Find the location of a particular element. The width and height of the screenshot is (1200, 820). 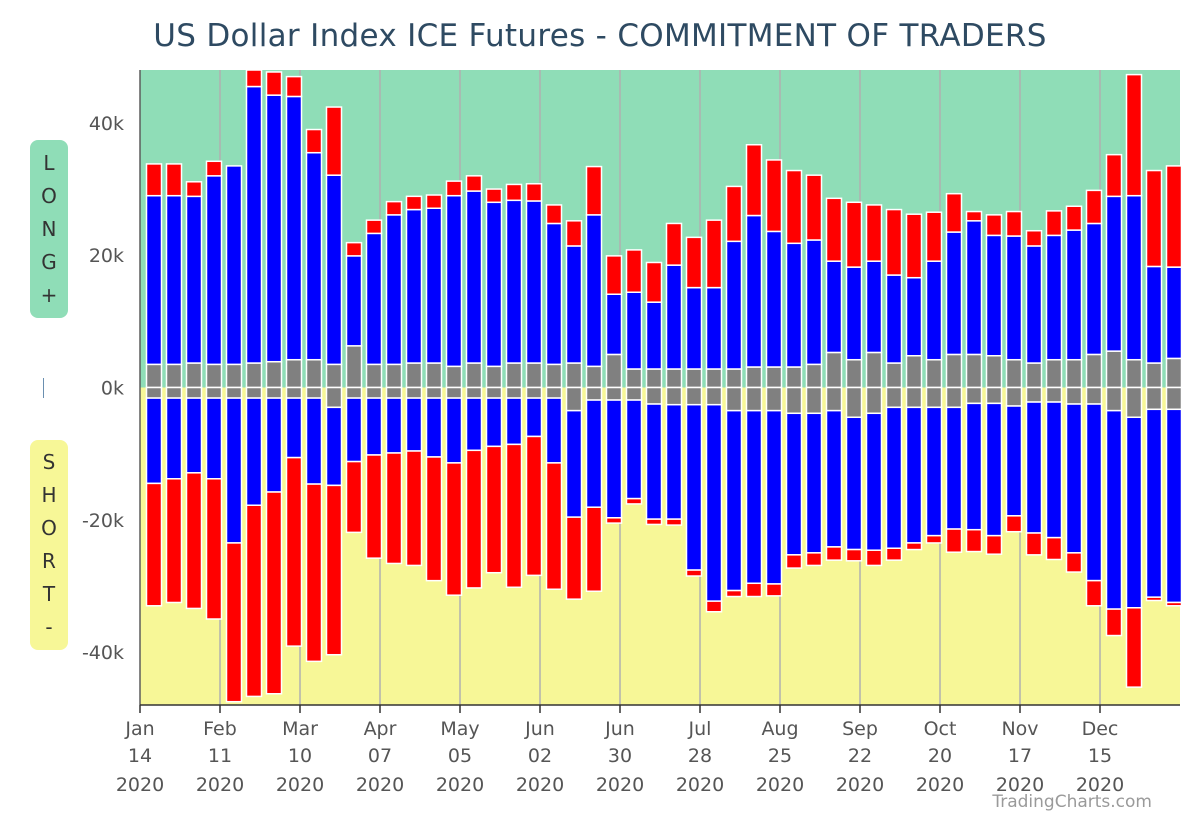

y-tick-label: -40k is located at coordinates (103, 653).